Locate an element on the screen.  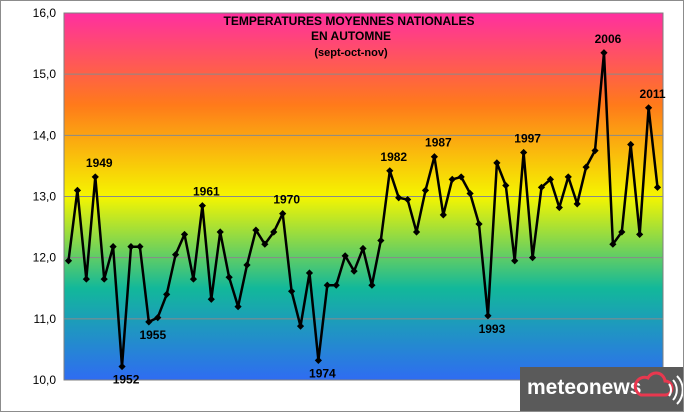
y-tick-label: 14,0 is located at coordinates (45, 135).